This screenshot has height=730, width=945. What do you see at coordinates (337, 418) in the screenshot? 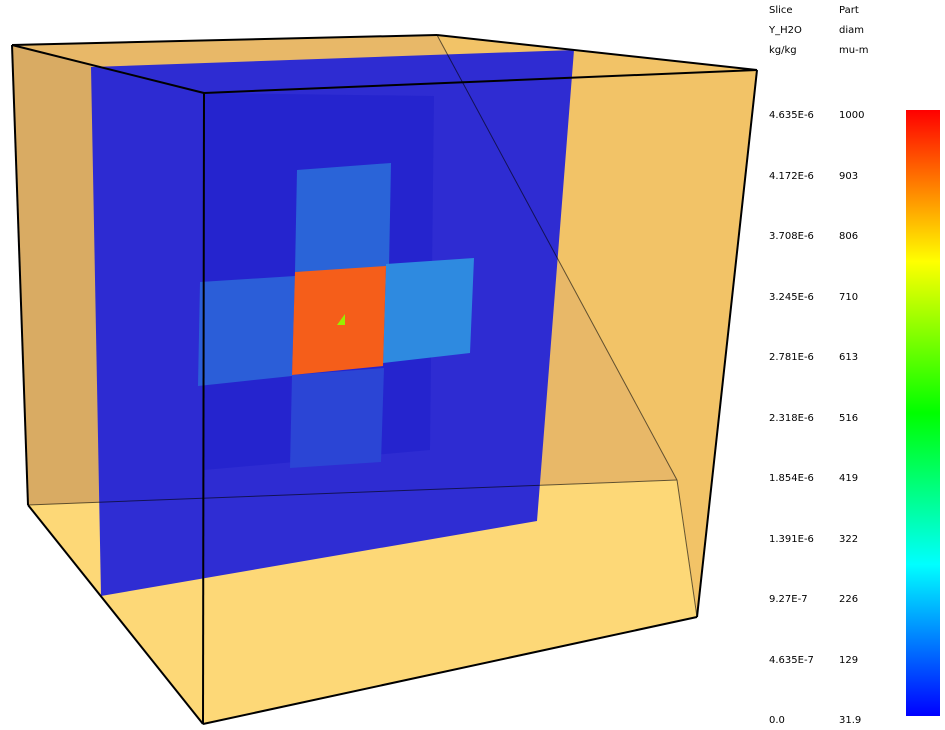
I see `slice-cell-bottom` at bounding box center [337, 418].